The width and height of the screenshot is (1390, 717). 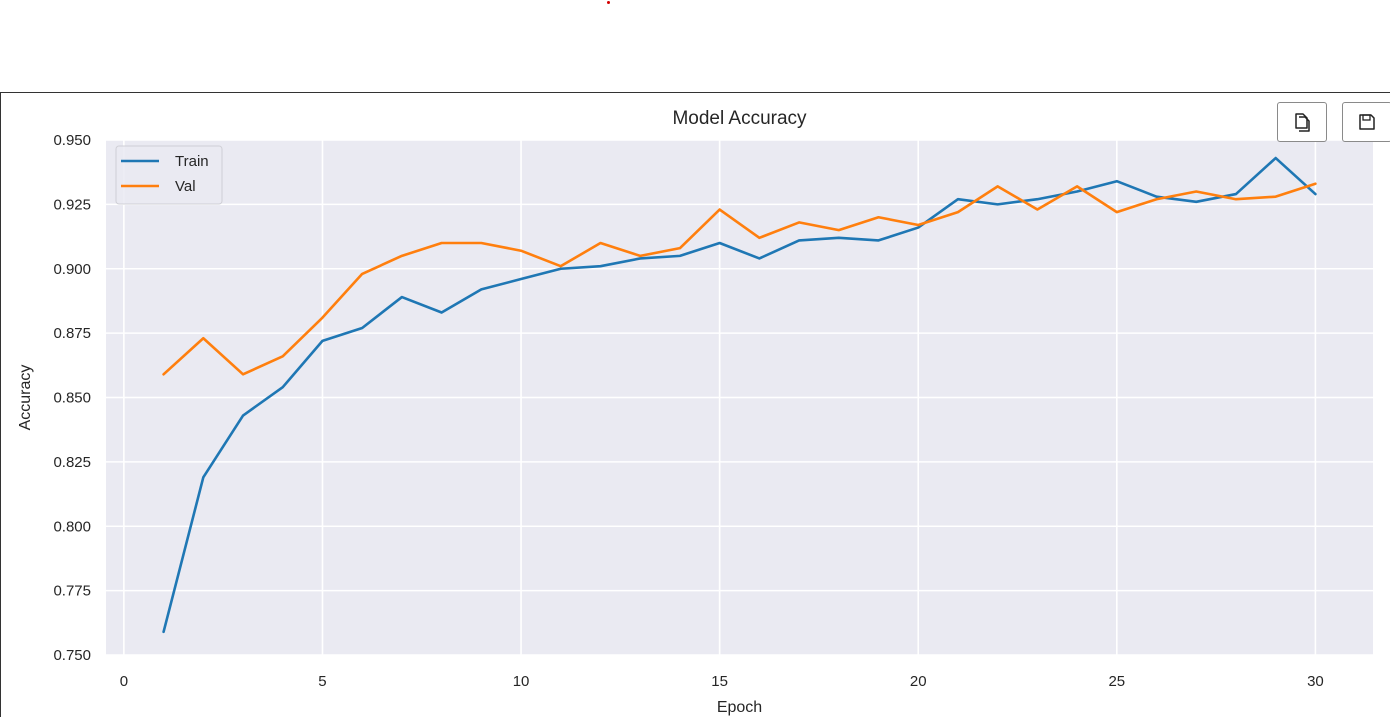 I want to click on x-tick-label: 20, so click(x=918, y=681).